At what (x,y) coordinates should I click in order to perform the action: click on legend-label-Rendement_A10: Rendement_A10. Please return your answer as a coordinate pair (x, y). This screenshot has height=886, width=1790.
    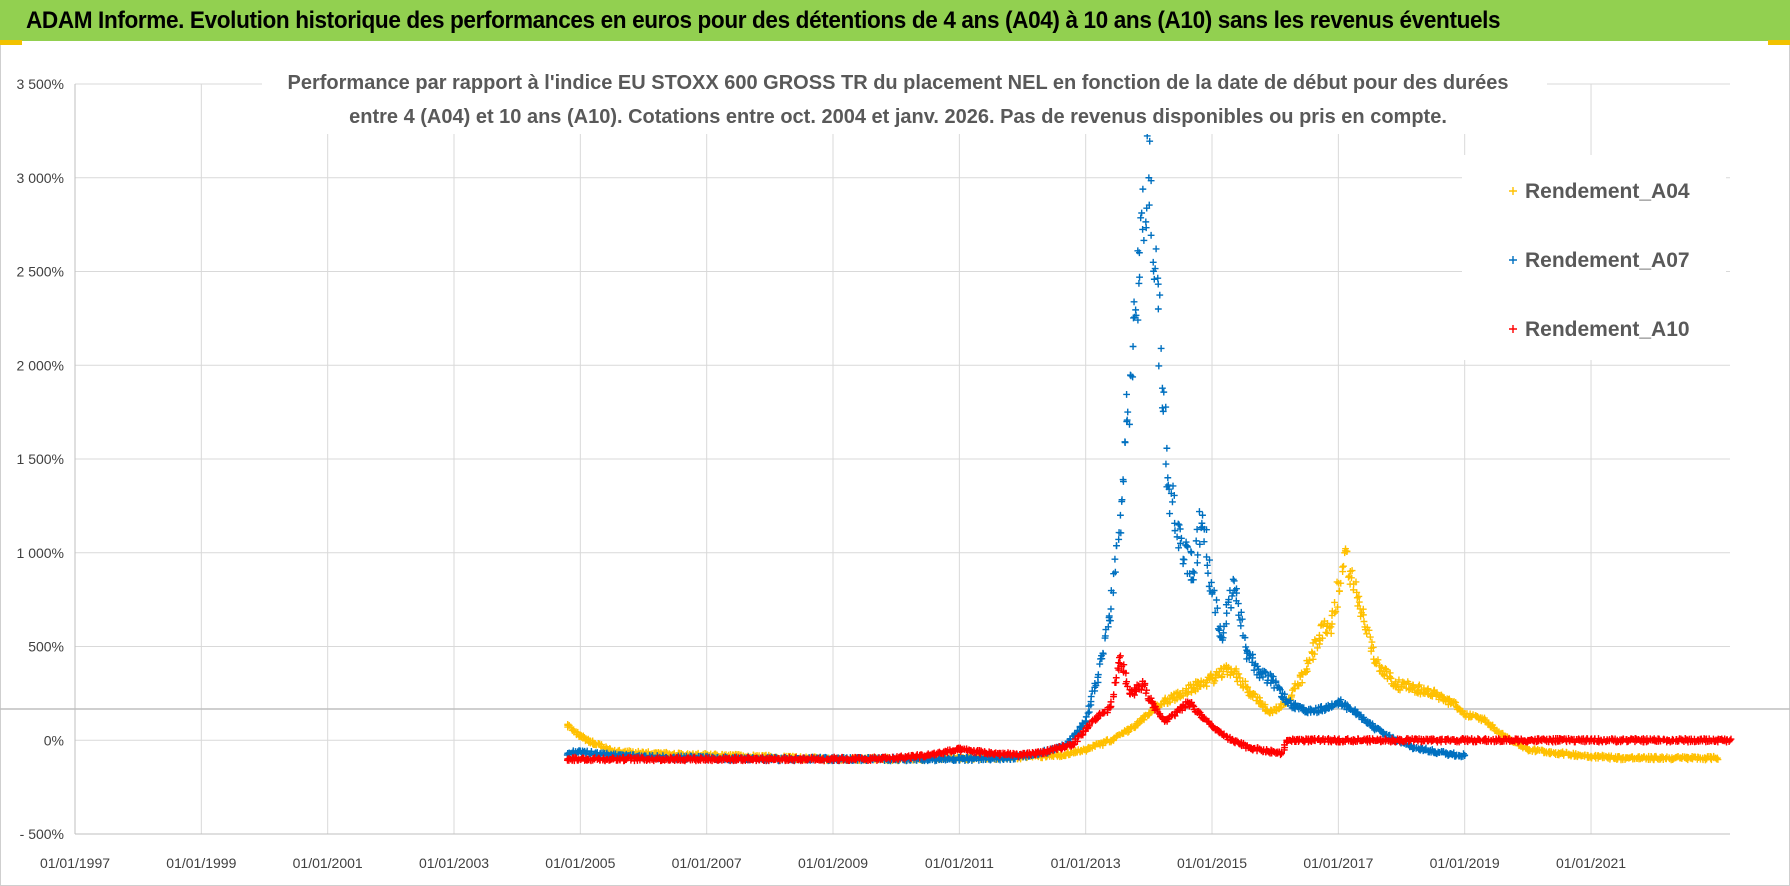
    Looking at the image, I should click on (1607, 329).